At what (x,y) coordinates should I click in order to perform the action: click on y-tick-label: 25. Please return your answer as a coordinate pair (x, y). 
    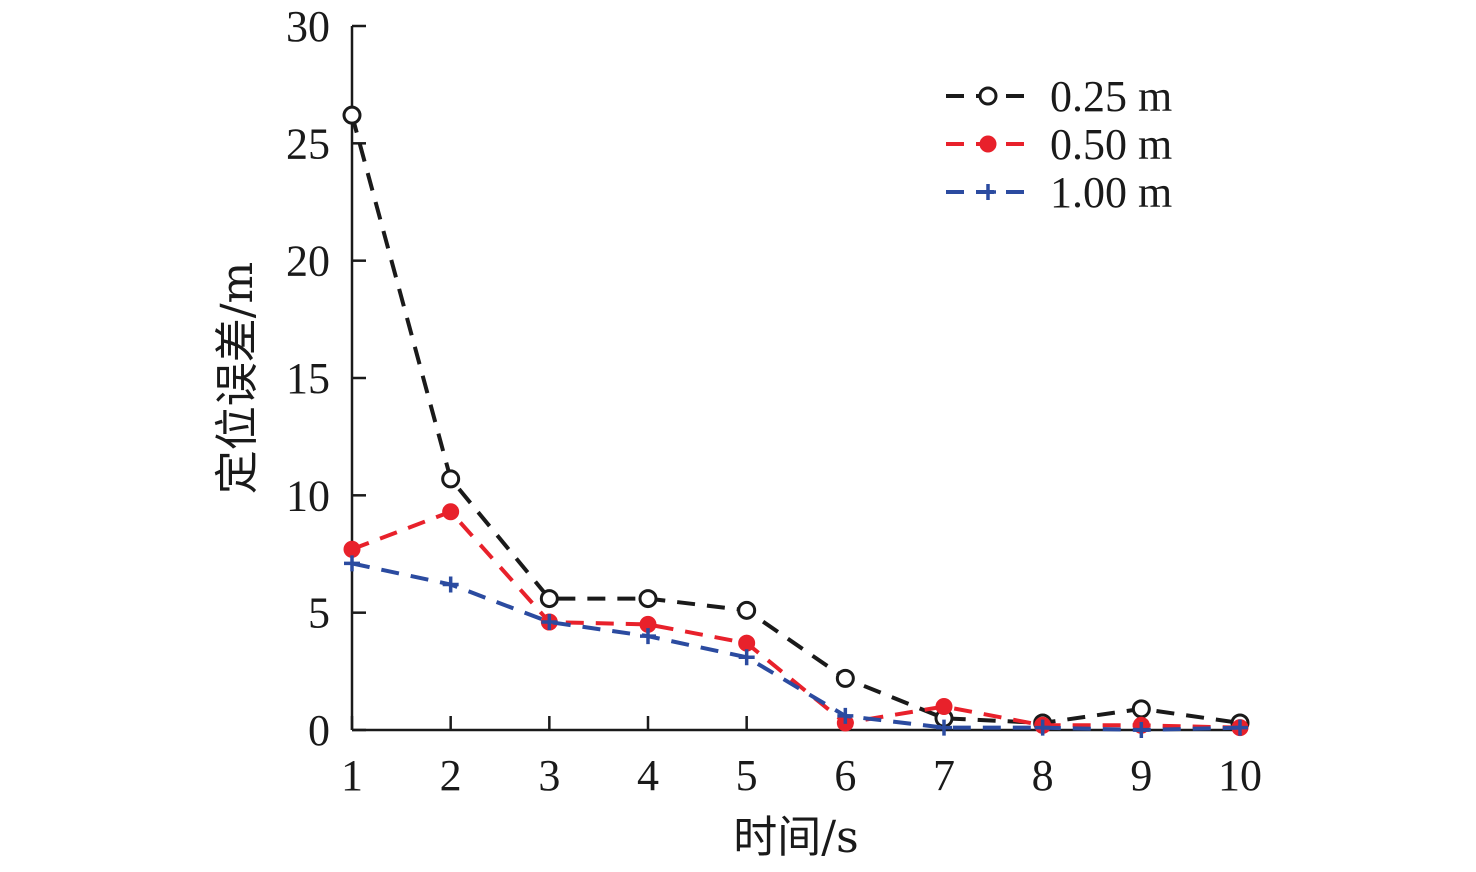
    Looking at the image, I should click on (308, 143).